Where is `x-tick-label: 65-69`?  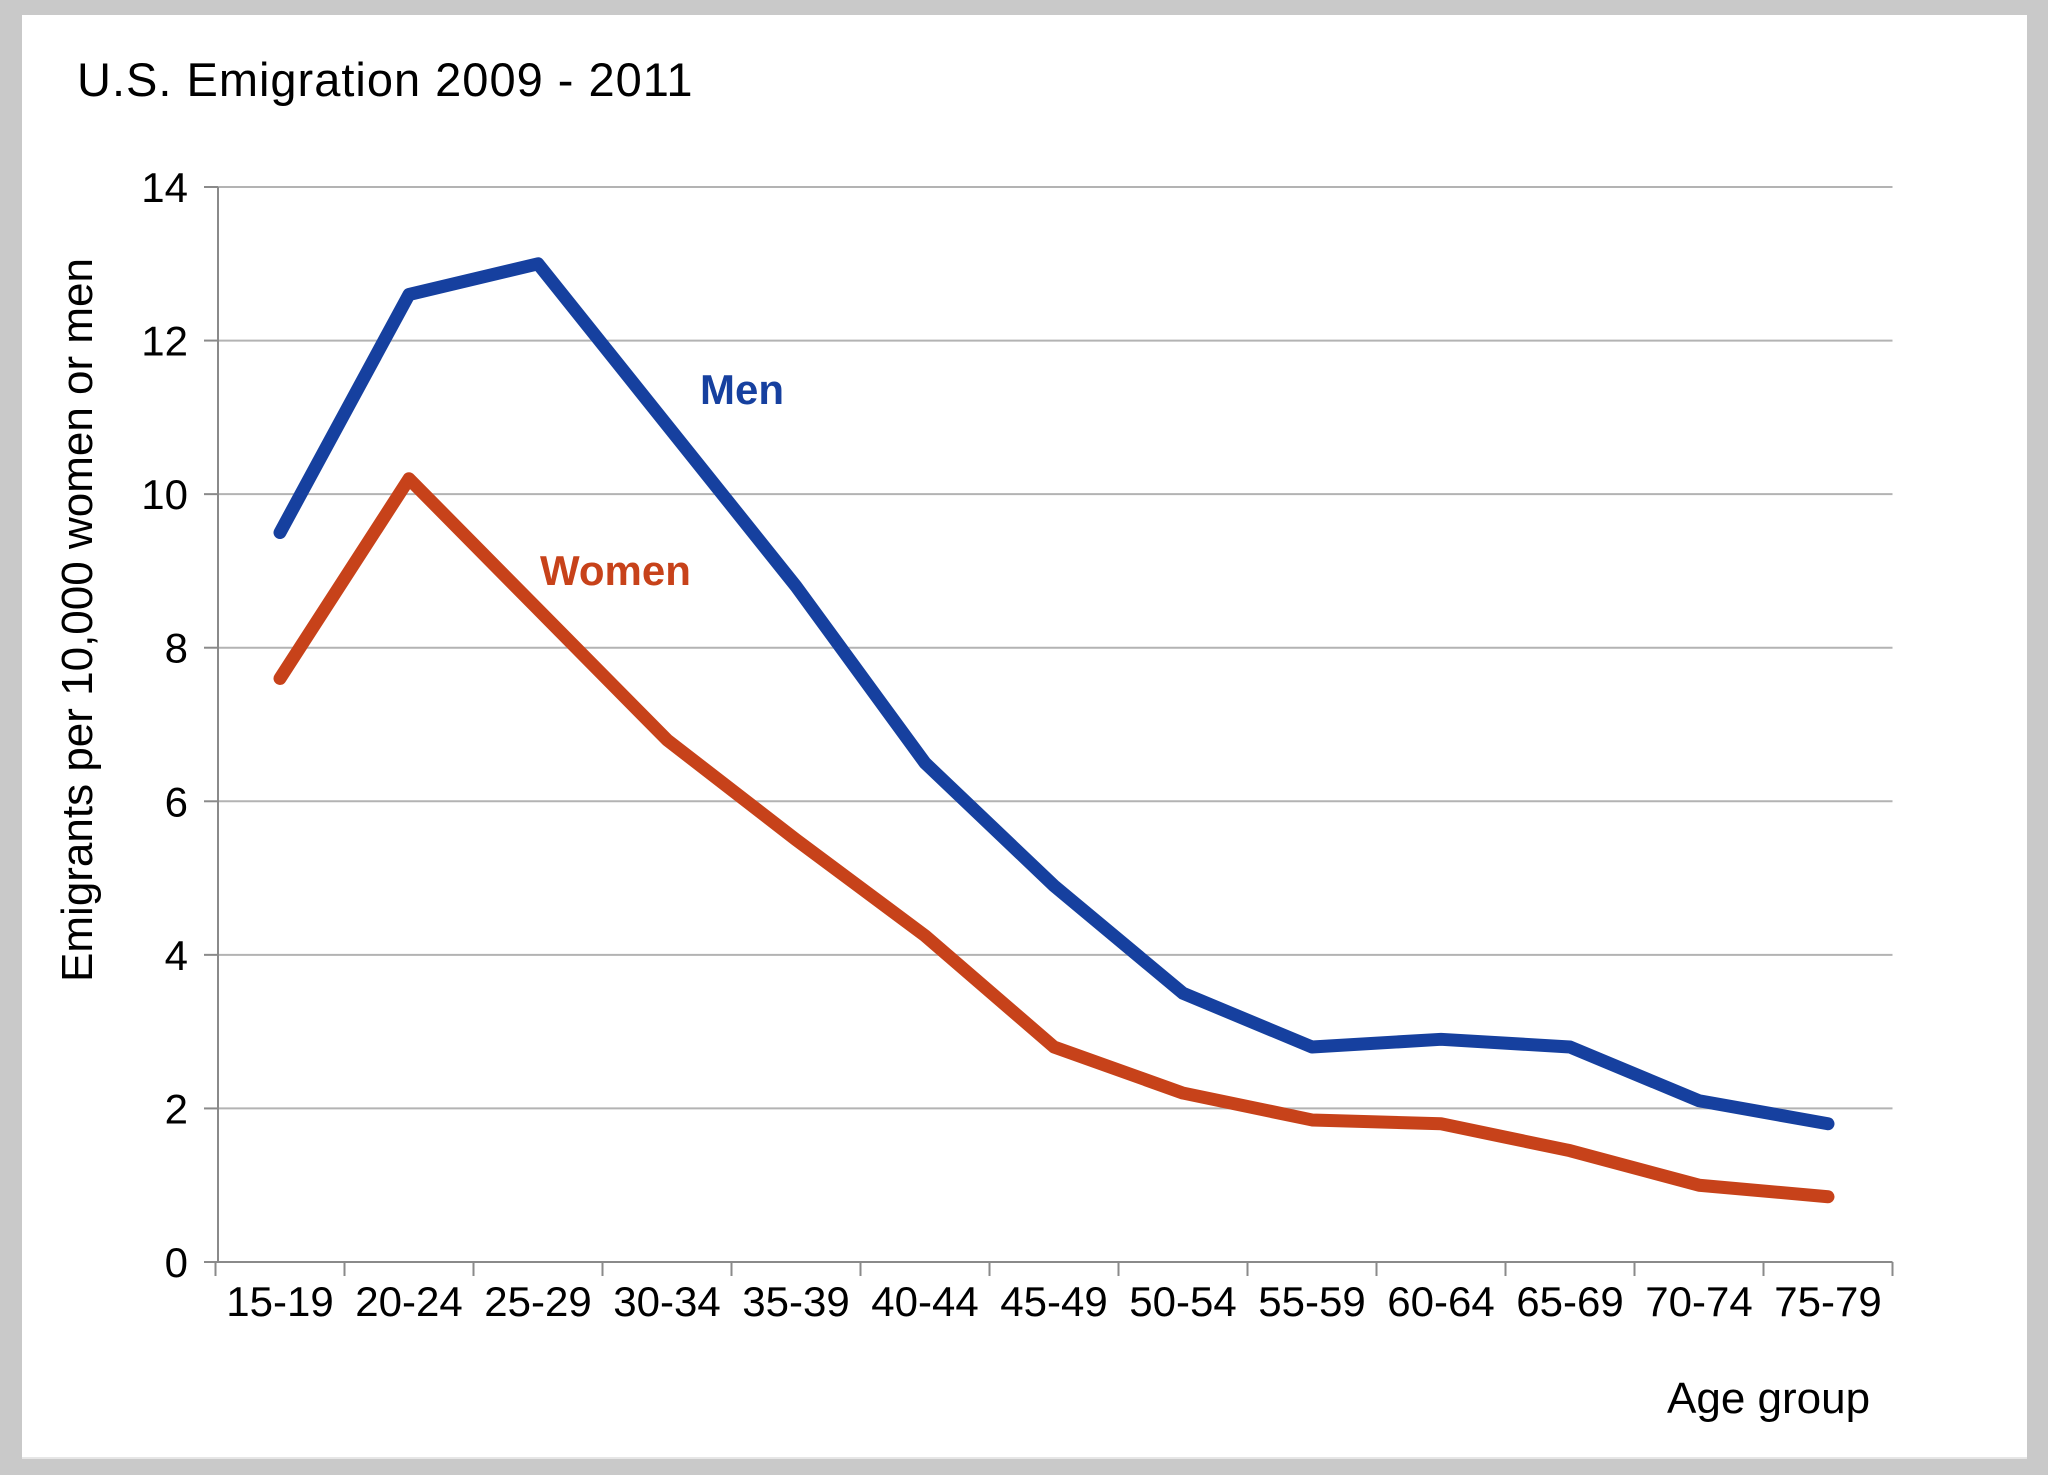
x-tick-label: 65-69 is located at coordinates (1569, 1301).